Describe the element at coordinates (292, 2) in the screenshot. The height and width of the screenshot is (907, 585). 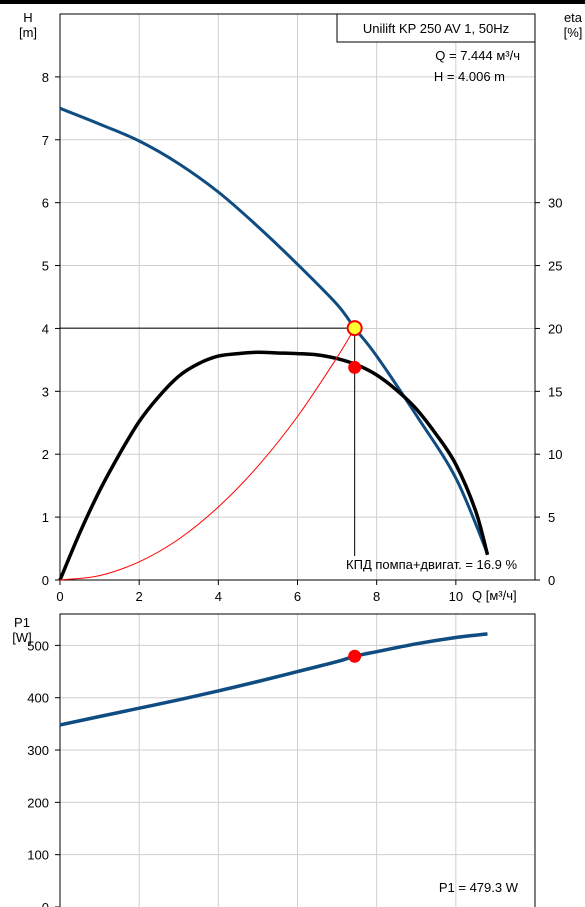
I see `top-rule` at that location.